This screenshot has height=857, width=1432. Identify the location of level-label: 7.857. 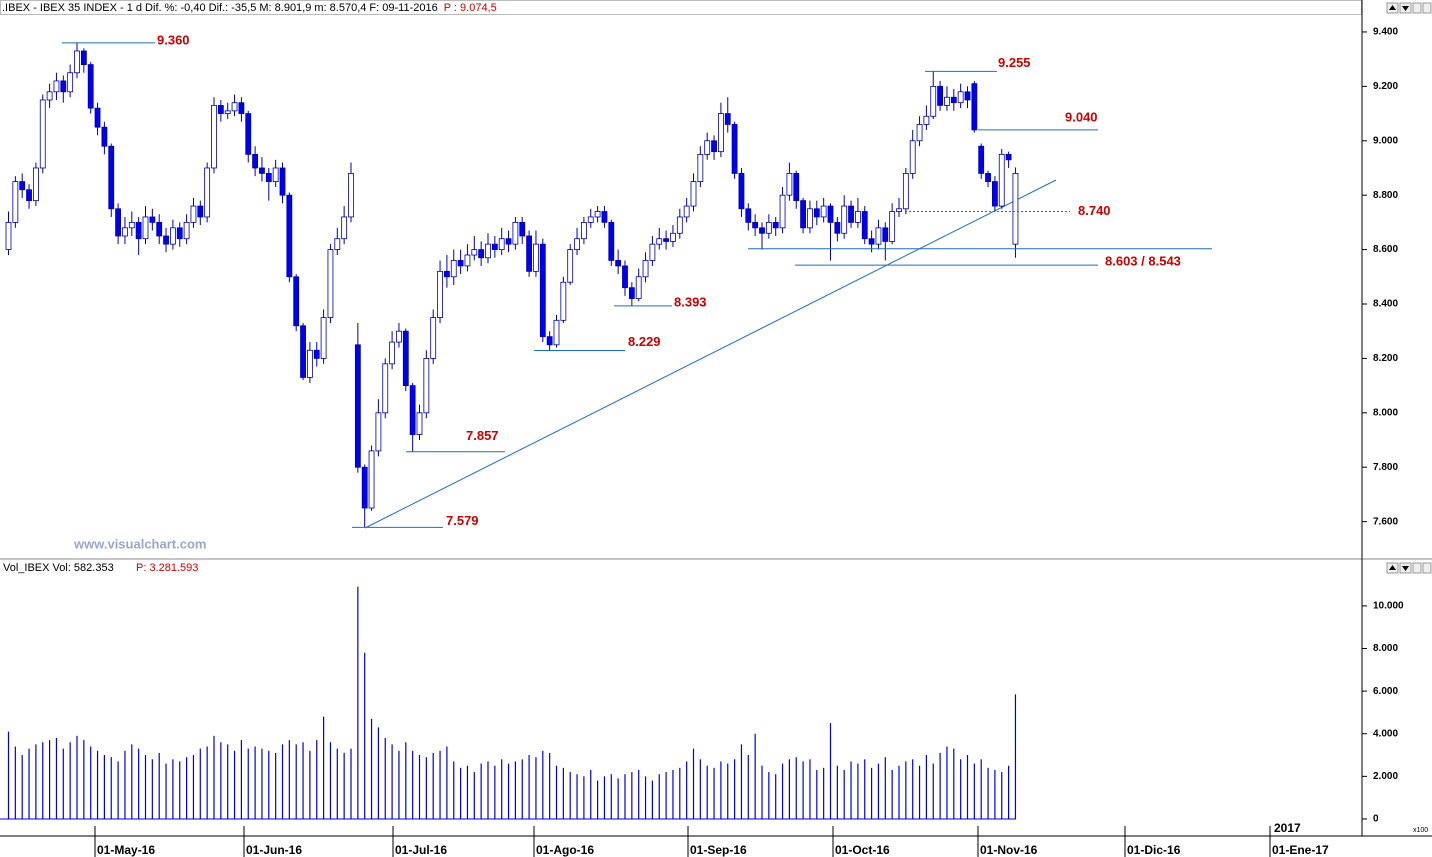
(482, 435).